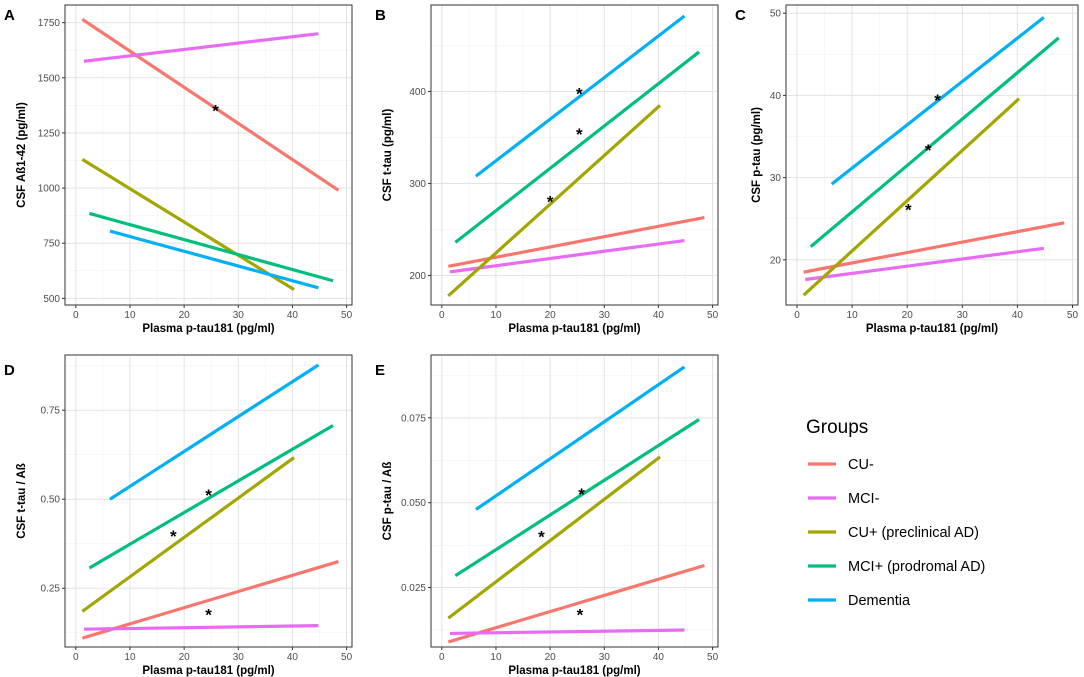  Describe the element at coordinates (574, 329) in the screenshot. I see `x-axis-label-b: Plasma p-tau181 (pg/ml)` at that location.